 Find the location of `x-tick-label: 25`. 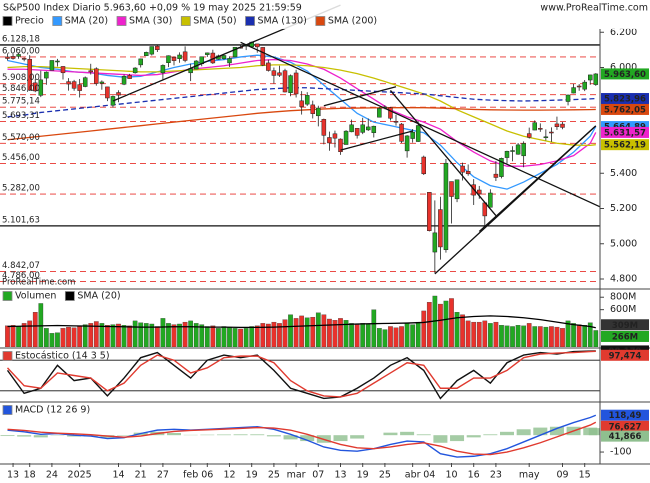

x-tick-label: 25 is located at coordinates (385, 475).